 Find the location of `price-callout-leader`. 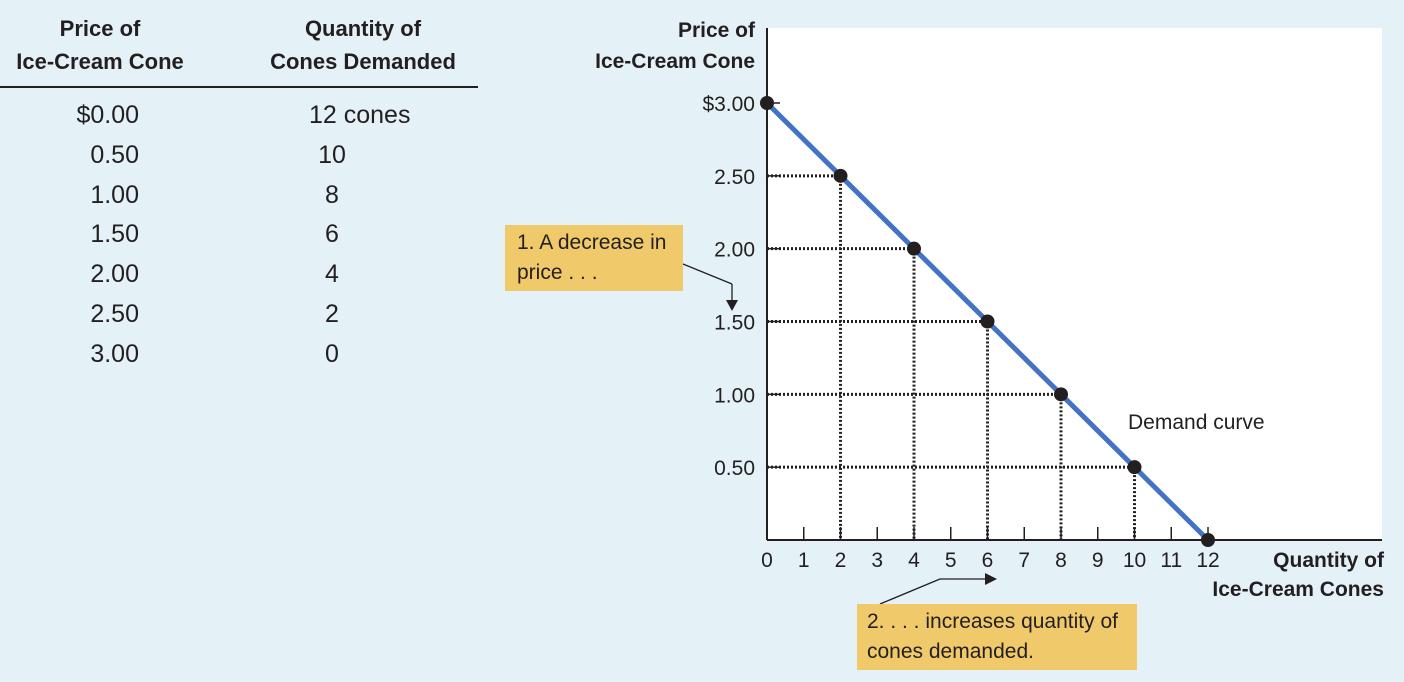

price-callout-leader is located at coordinates (707, 274).